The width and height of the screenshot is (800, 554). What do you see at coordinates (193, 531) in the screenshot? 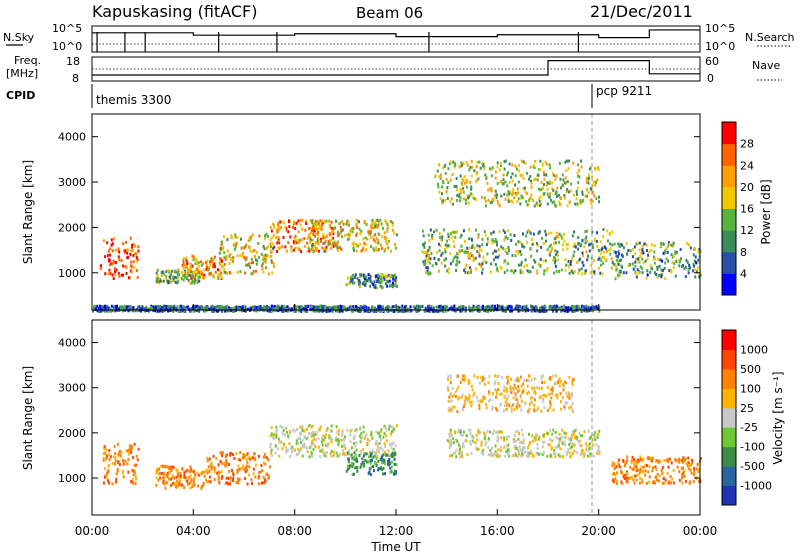
I see `x-tick-label: 04:00` at bounding box center [193, 531].